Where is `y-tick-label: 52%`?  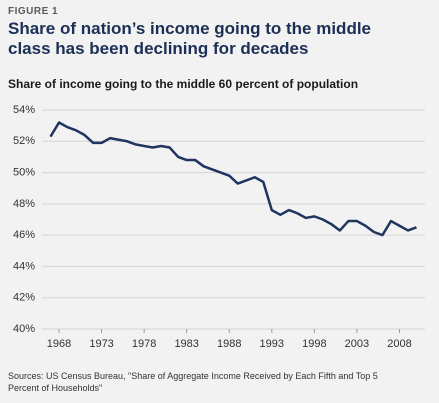 y-tick-label: 52% is located at coordinates (24, 141).